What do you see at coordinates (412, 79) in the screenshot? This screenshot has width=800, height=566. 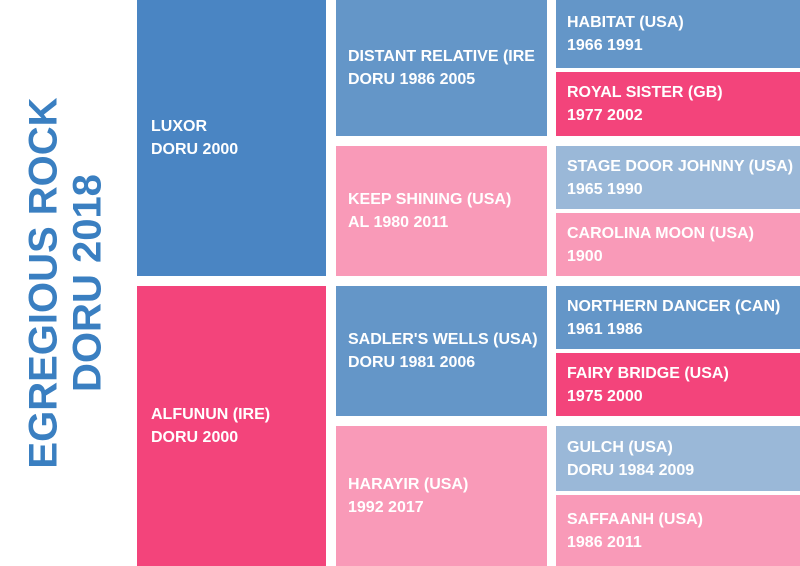 I see `horse-details: DORU 1986 2005` at bounding box center [412, 79].